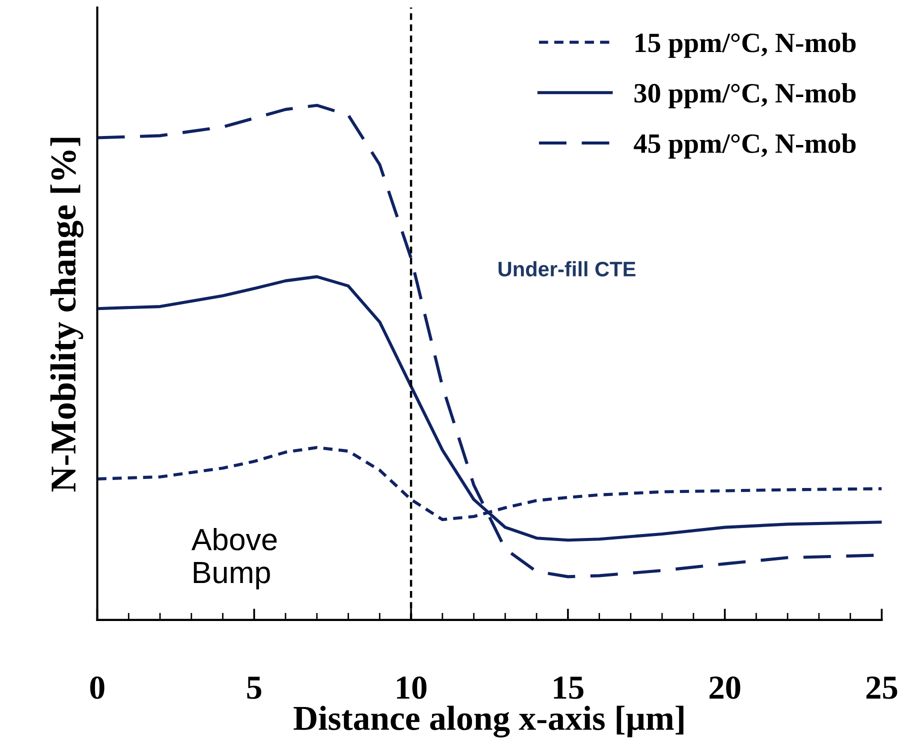 Image resolution: width=909 pixels, height=756 pixels. I want to click on legend-label: 30 ppm/°C, N-mob, so click(745, 95).